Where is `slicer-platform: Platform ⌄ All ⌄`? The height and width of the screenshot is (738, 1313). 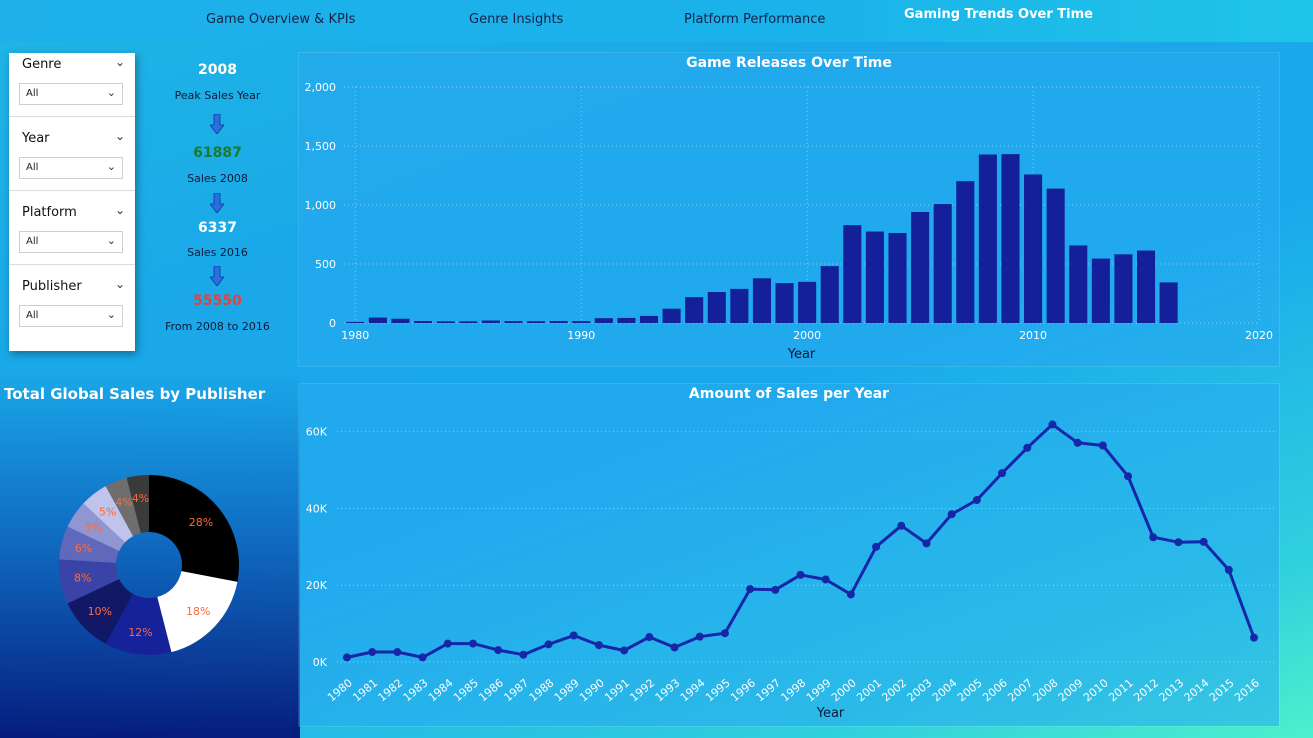 slicer-platform: Platform ⌄ All ⌄ is located at coordinates (72, 231).